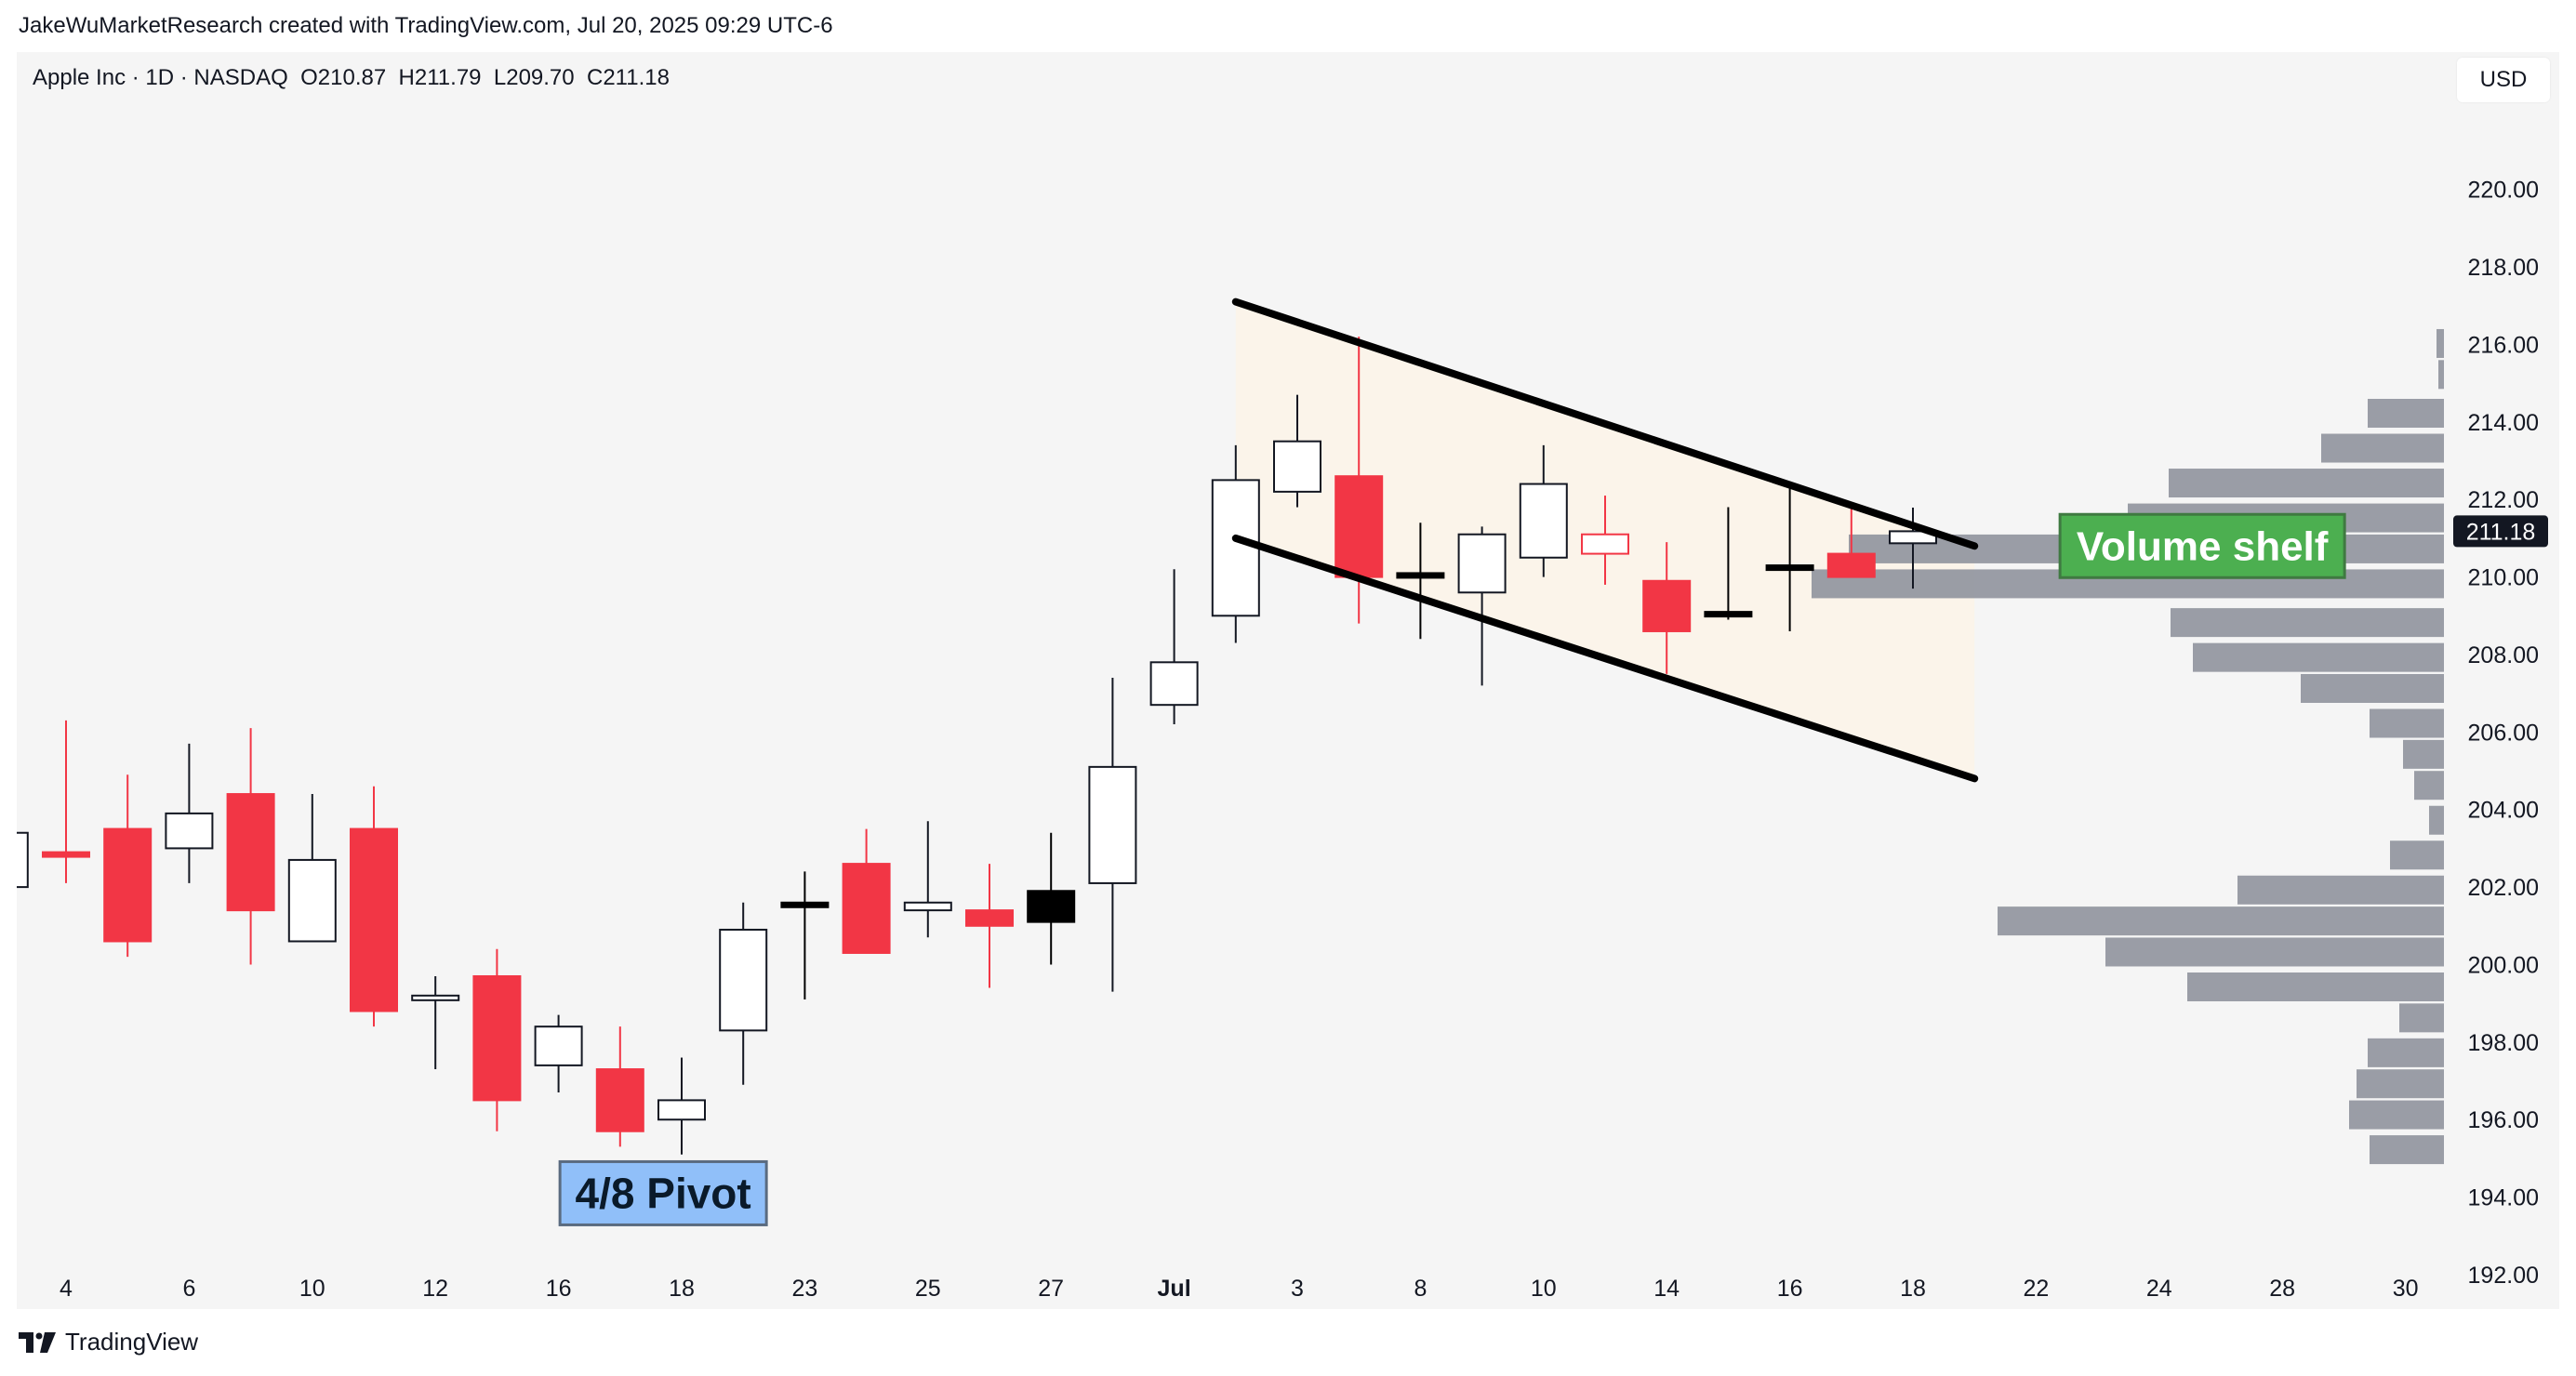  Describe the element at coordinates (1420, 1289) in the screenshot. I see `x-tick-label: 8` at that location.